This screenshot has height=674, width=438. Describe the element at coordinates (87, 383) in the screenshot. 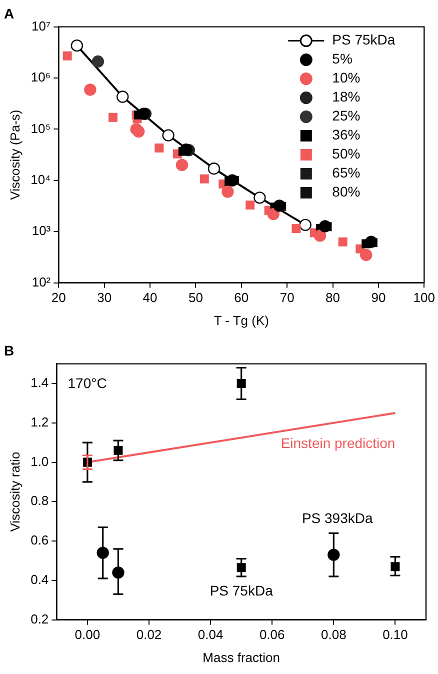

I see `annotation: 170°C` at that location.